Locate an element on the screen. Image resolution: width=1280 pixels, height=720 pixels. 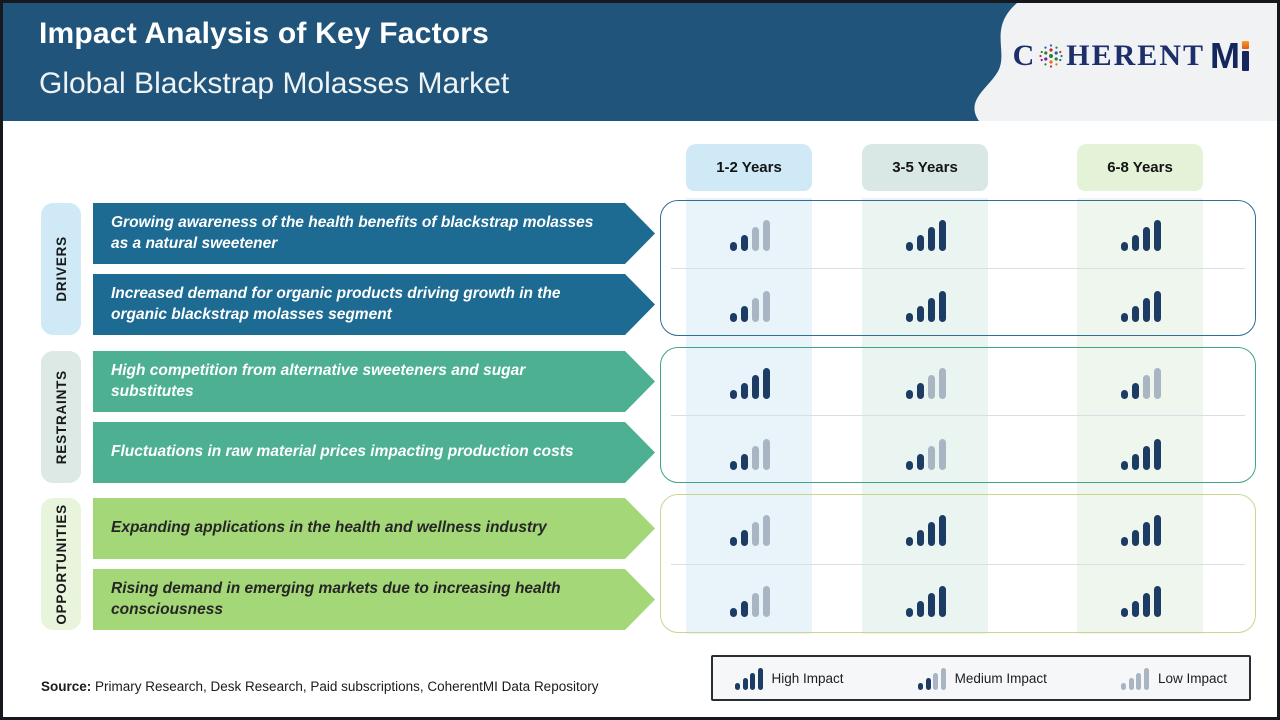
impact-legend: High Impact Medium Impact Low Impact is located at coordinates (981, 678).